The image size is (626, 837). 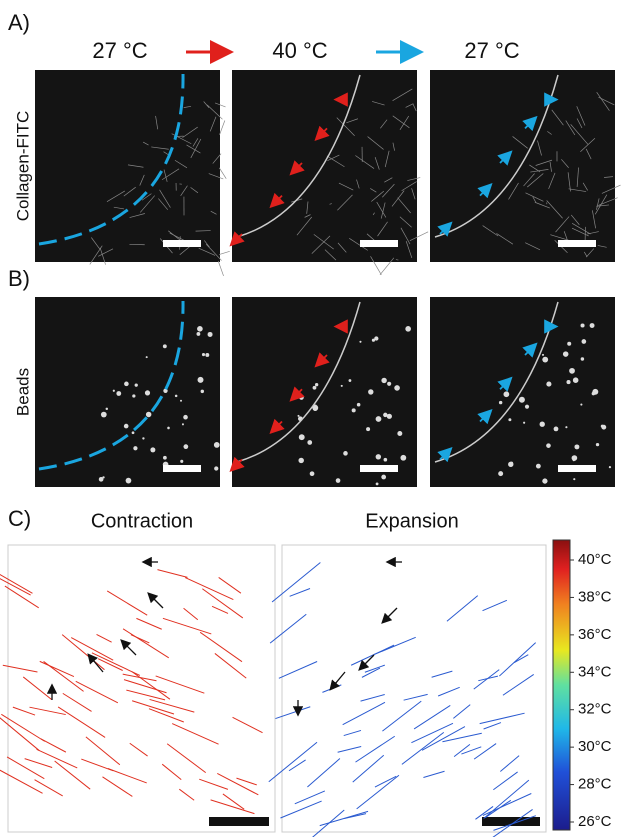 I want to click on colorbar-label: 40°C, so click(x=595, y=559).